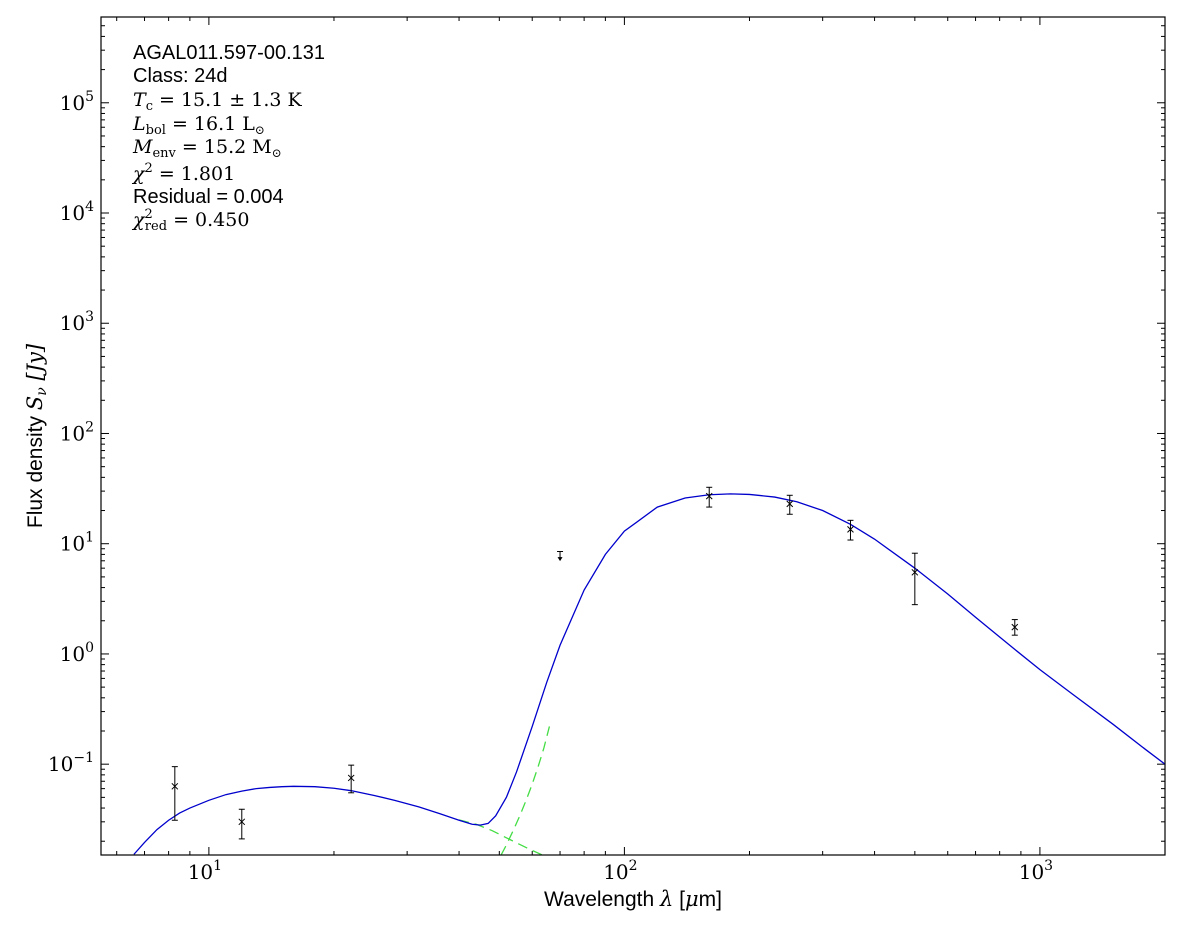 The width and height of the screenshot is (1200, 933). I want to click on x-tick-label: 10¹, so click(205, 871).